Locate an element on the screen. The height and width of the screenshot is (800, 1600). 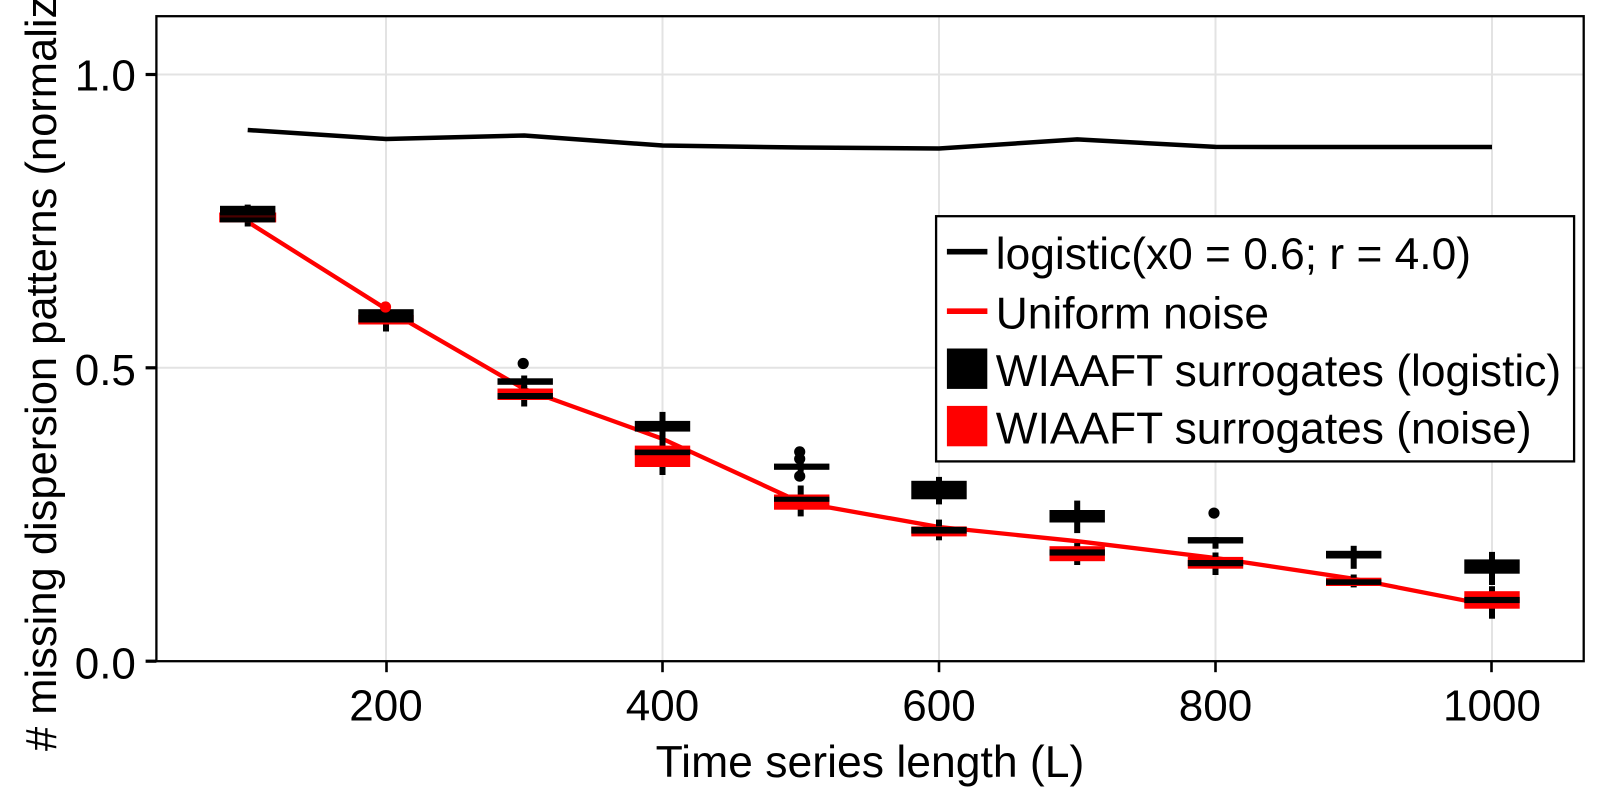
svg-text: WIAAFT surrogates (logistic) is located at coordinates (1278, 371).